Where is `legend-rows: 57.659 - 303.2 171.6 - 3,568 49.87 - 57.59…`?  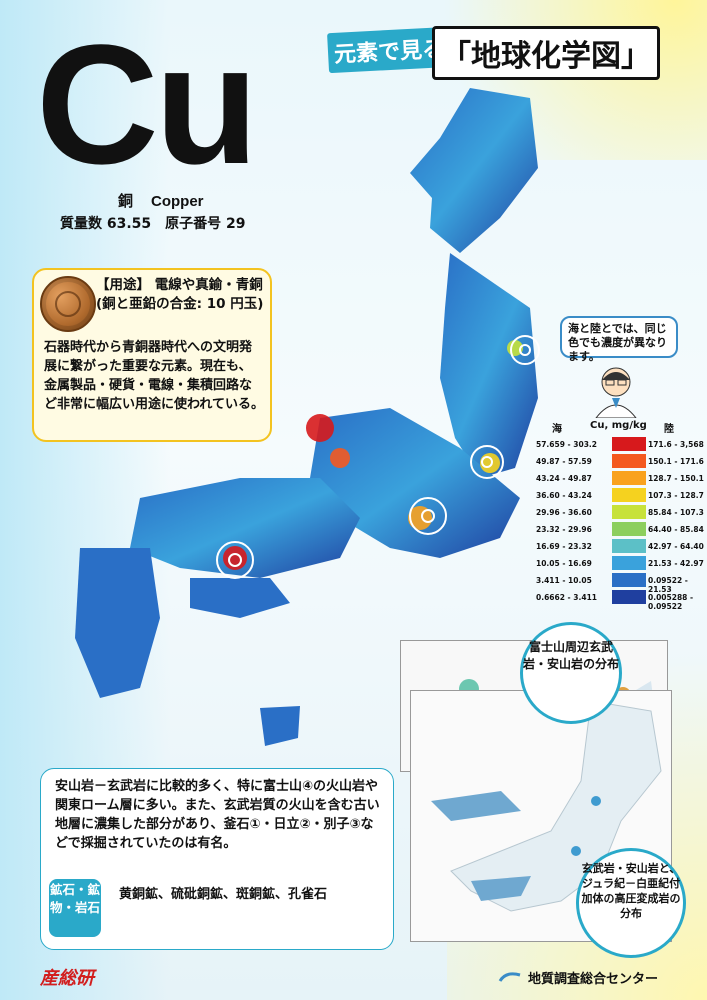 legend-rows: 57.659 - 303.2 171.6 - 3,568 49.87 - 57.59… is located at coordinates (620, 523).